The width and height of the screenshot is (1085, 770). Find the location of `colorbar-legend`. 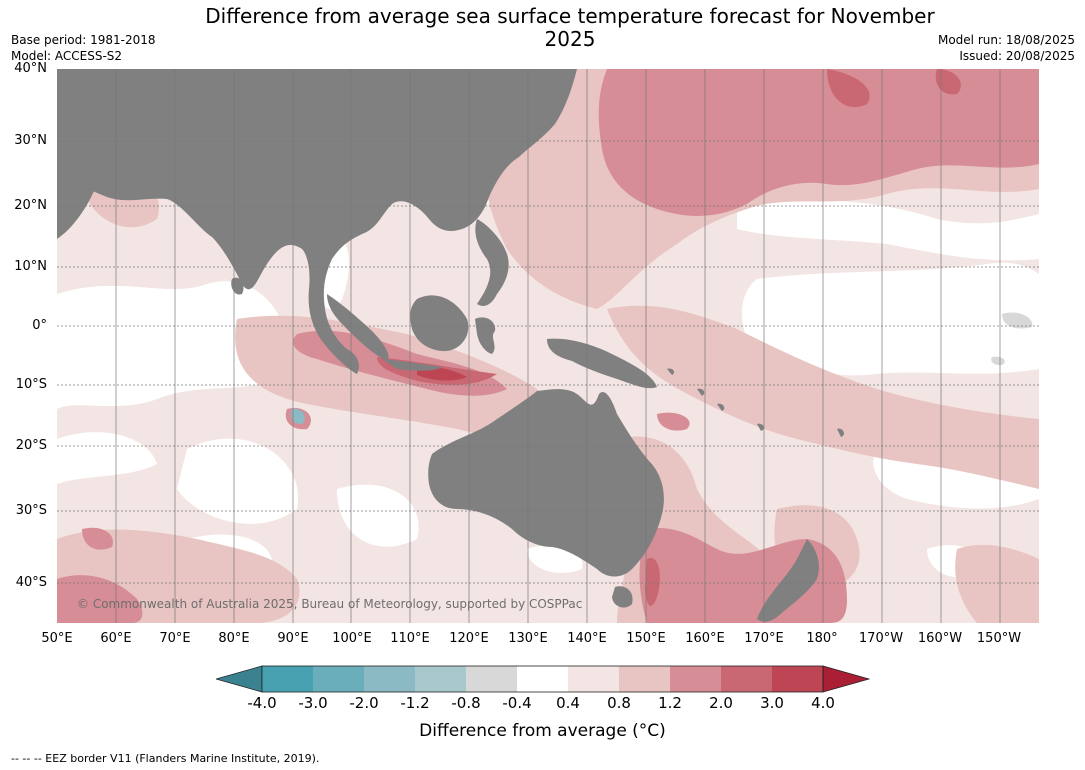

colorbar-legend is located at coordinates (542, 679).